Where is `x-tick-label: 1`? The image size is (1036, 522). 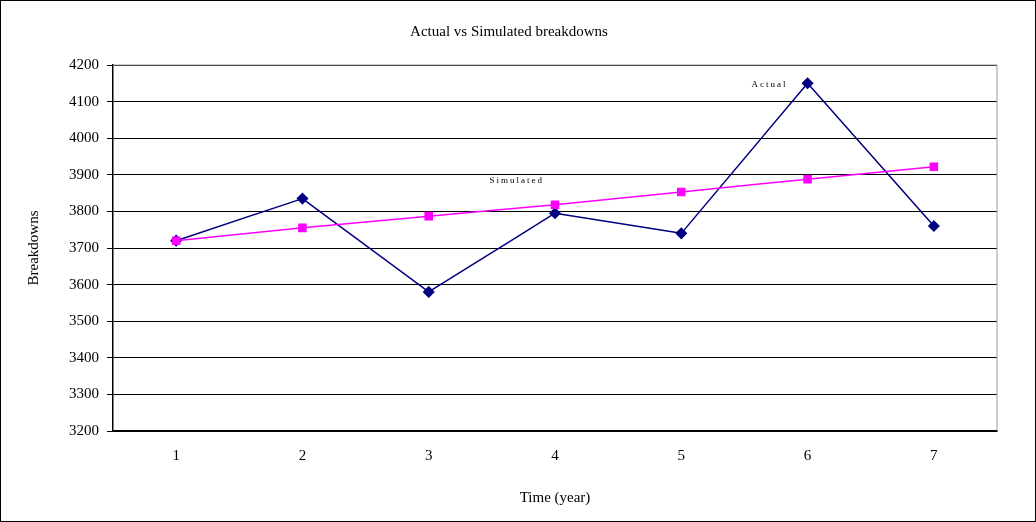
x-tick-label: 1 is located at coordinates (176, 454).